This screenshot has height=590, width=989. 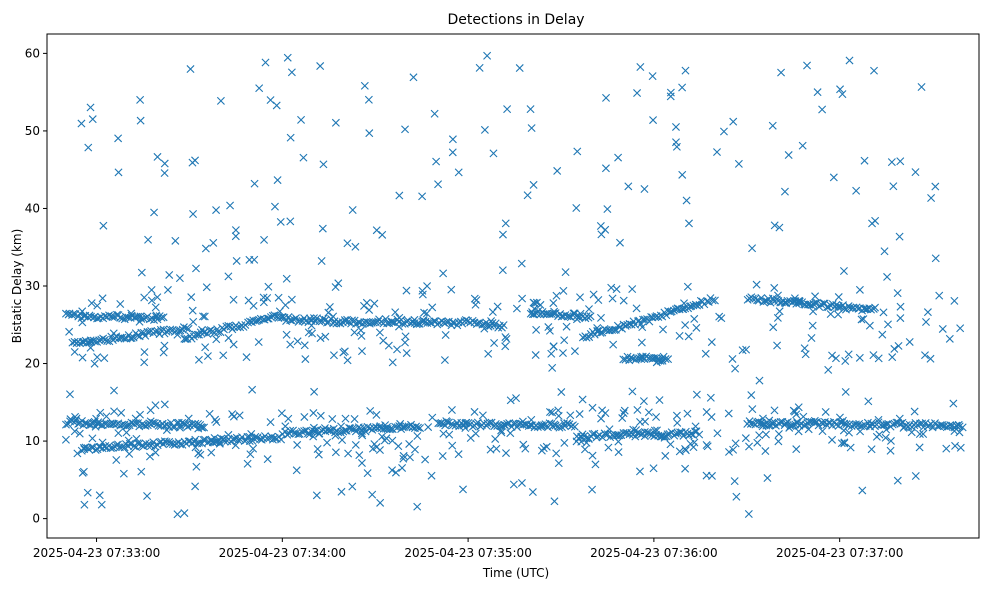 I want to click on x-tick-label: 2025-04-23 07:36:00, so click(x=653, y=553).